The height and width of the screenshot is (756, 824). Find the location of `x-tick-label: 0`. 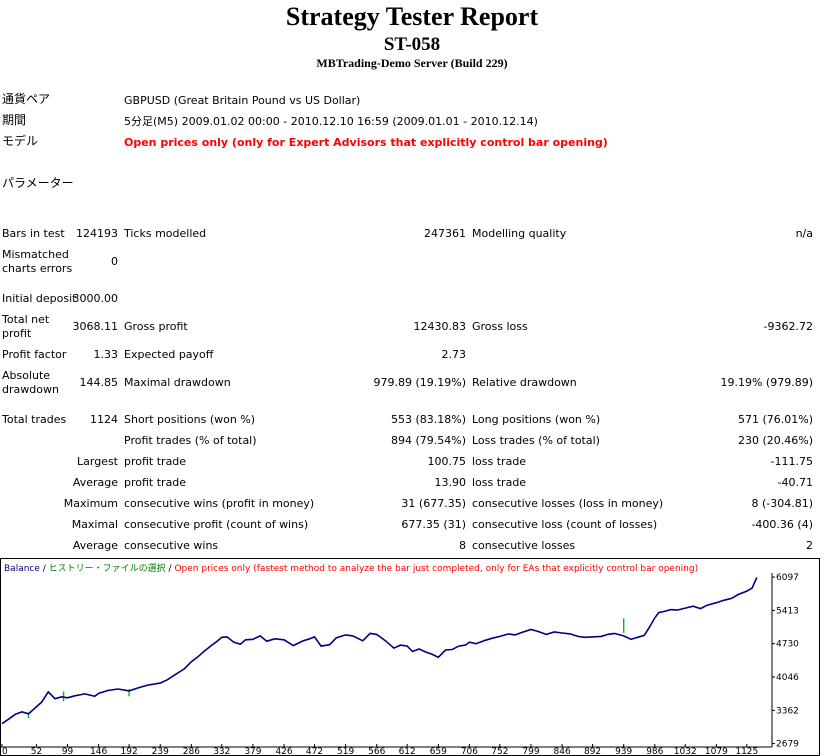

x-tick-label: 0 is located at coordinates (5, 751).